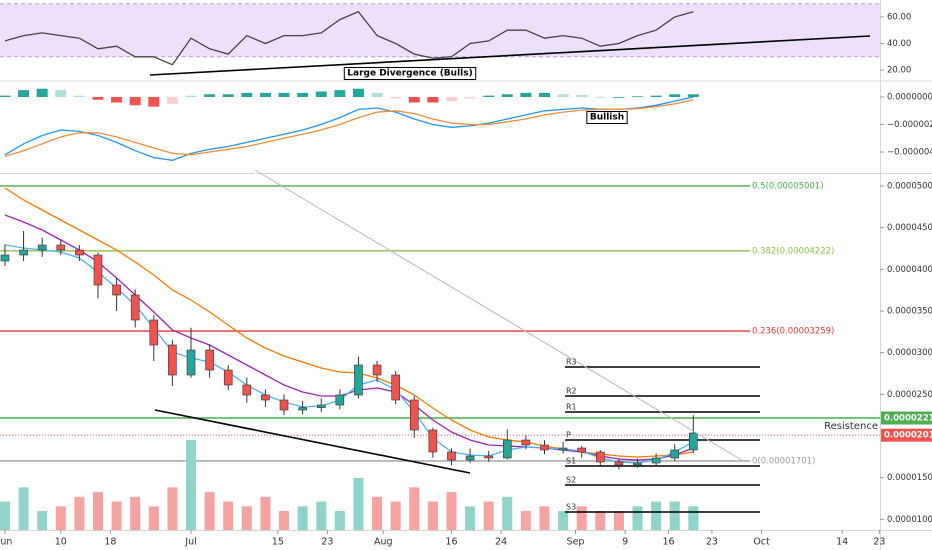 The width and height of the screenshot is (932, 550). What do you see at coordinates (571, 461) in the screenshot?
I see `pivot-label: S1` at bounding box center [571, 461].